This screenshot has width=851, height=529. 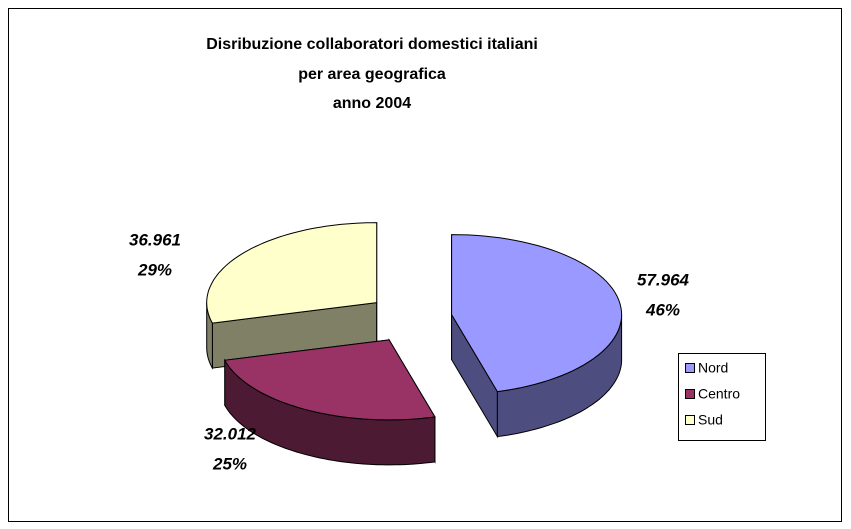 What do you see at coordinates (154, 269) in the screenshot?
I see `data-label: 29%` at bounding box center [154, 269].